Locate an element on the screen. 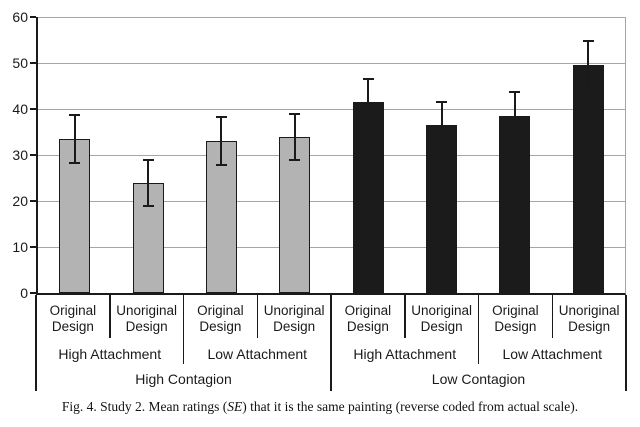 The image size is (640, 427). y-tick-label: 20 is located at coordinates (20, 201).